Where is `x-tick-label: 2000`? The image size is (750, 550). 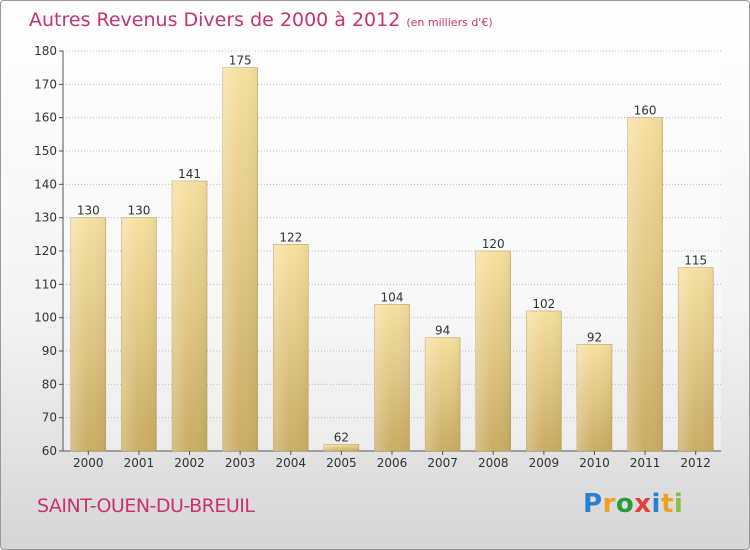 x-tick-label: 2000 is located at coordinates (88, 463).